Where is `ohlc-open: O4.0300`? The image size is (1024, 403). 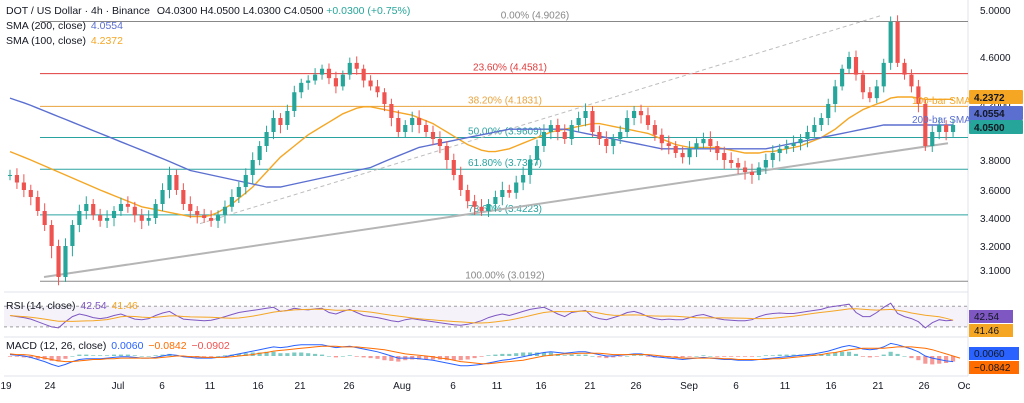 ohlc-open: O4.0300 is located at coordinates (177, 11).